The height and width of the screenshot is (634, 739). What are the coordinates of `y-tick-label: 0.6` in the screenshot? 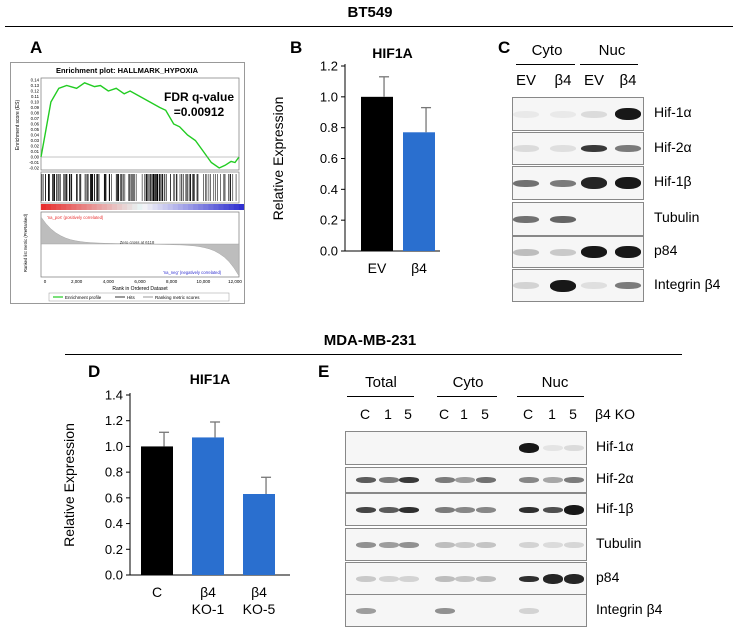 It's located at (114, 497).